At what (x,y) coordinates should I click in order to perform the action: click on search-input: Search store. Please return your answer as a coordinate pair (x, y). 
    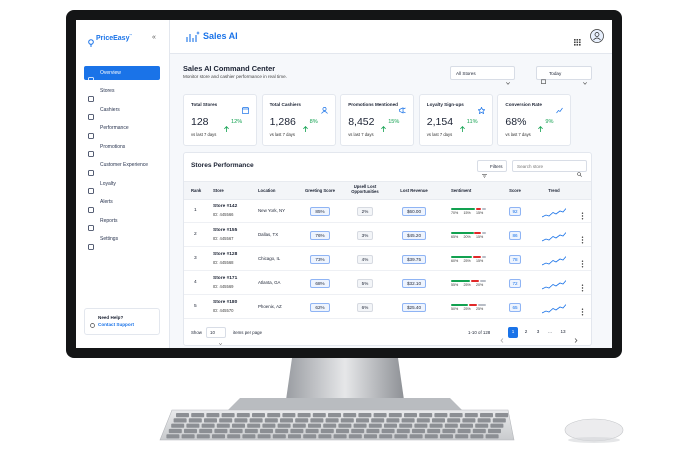
    Looking at the image, I should click on (549, 168).